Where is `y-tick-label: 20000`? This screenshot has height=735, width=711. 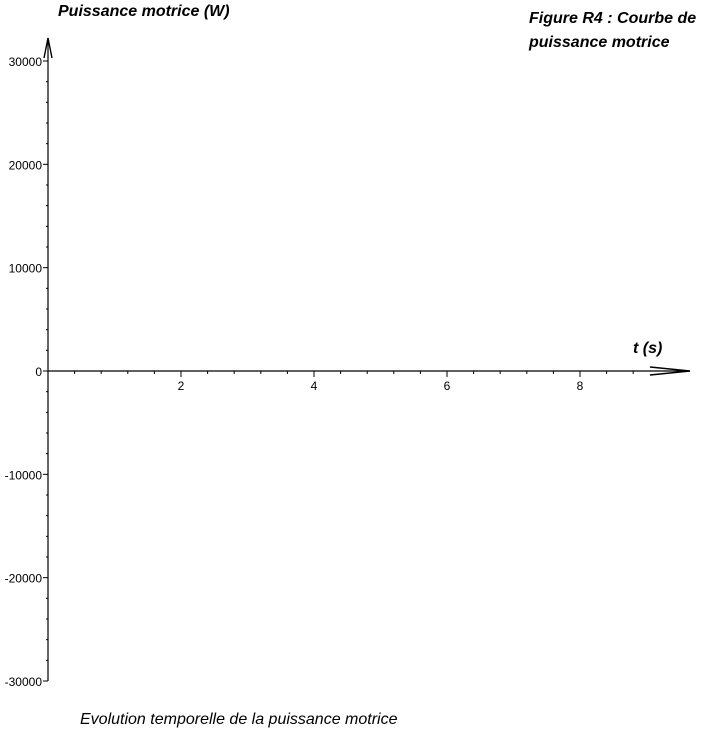 y-tick-label: 20000 is located at coordinates (26, 165).